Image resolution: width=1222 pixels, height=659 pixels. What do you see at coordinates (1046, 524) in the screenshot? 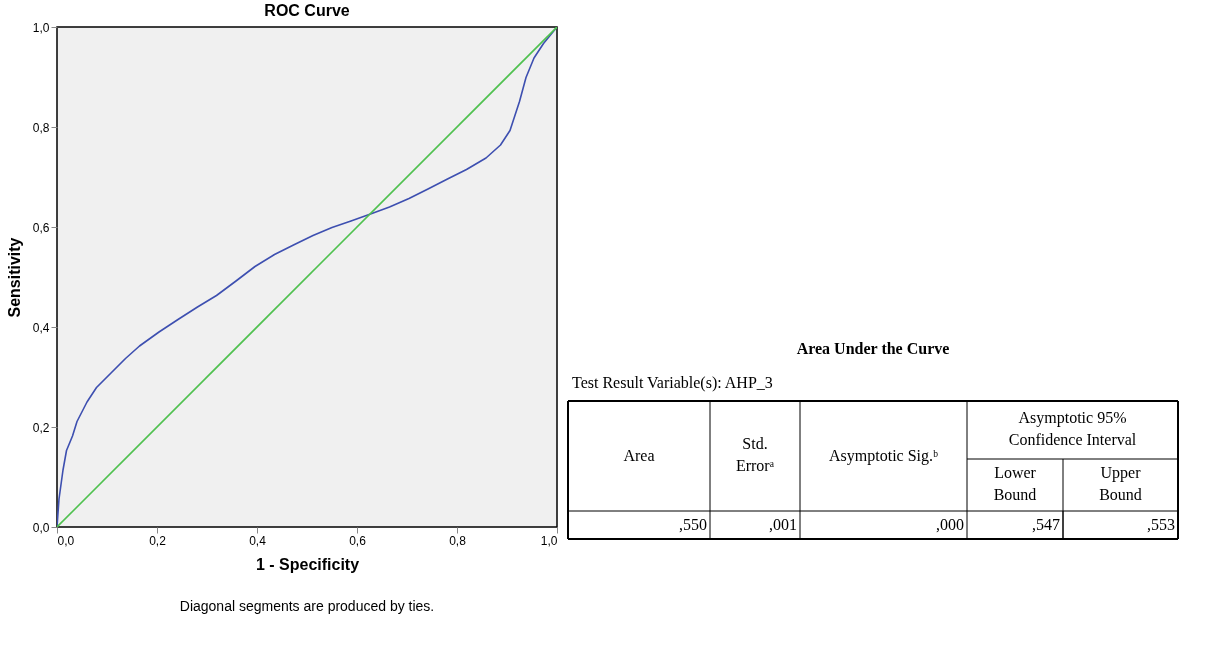
I see `text: ,547` at bounding box center [1046, 524].